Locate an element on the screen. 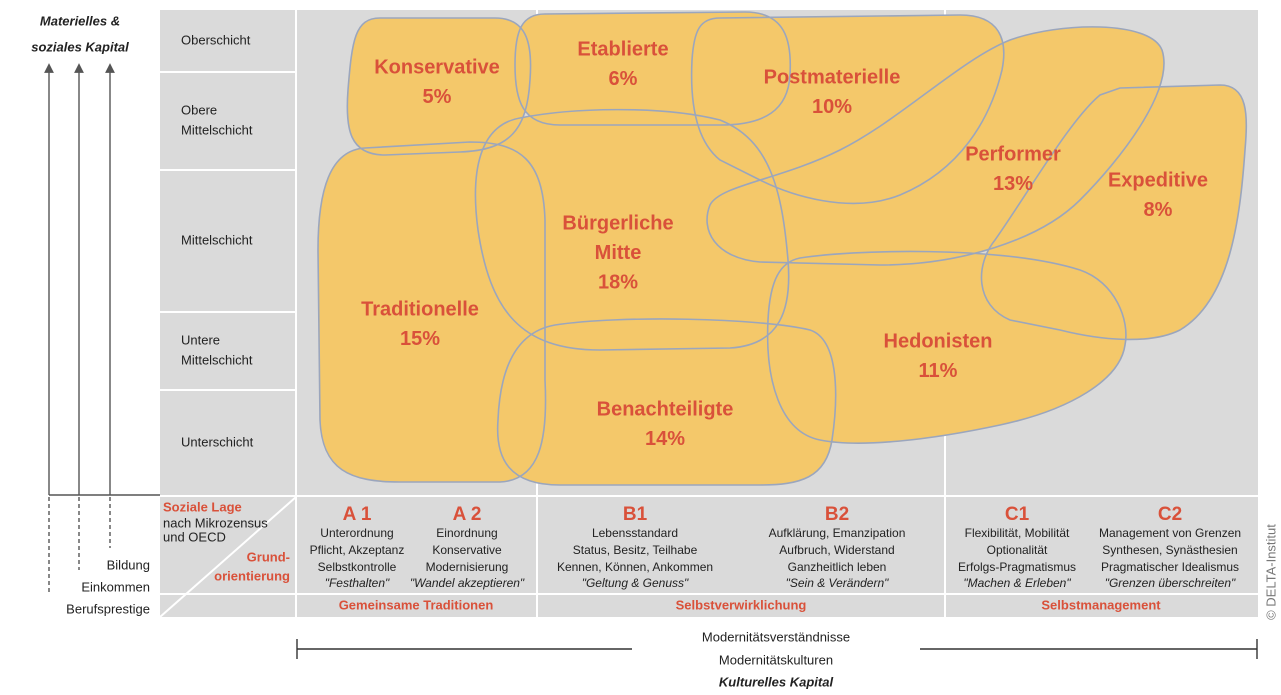 The width and height of the screenshot is (1281, 695). row-label: Oberschicht is located at coordinates (216, 39).